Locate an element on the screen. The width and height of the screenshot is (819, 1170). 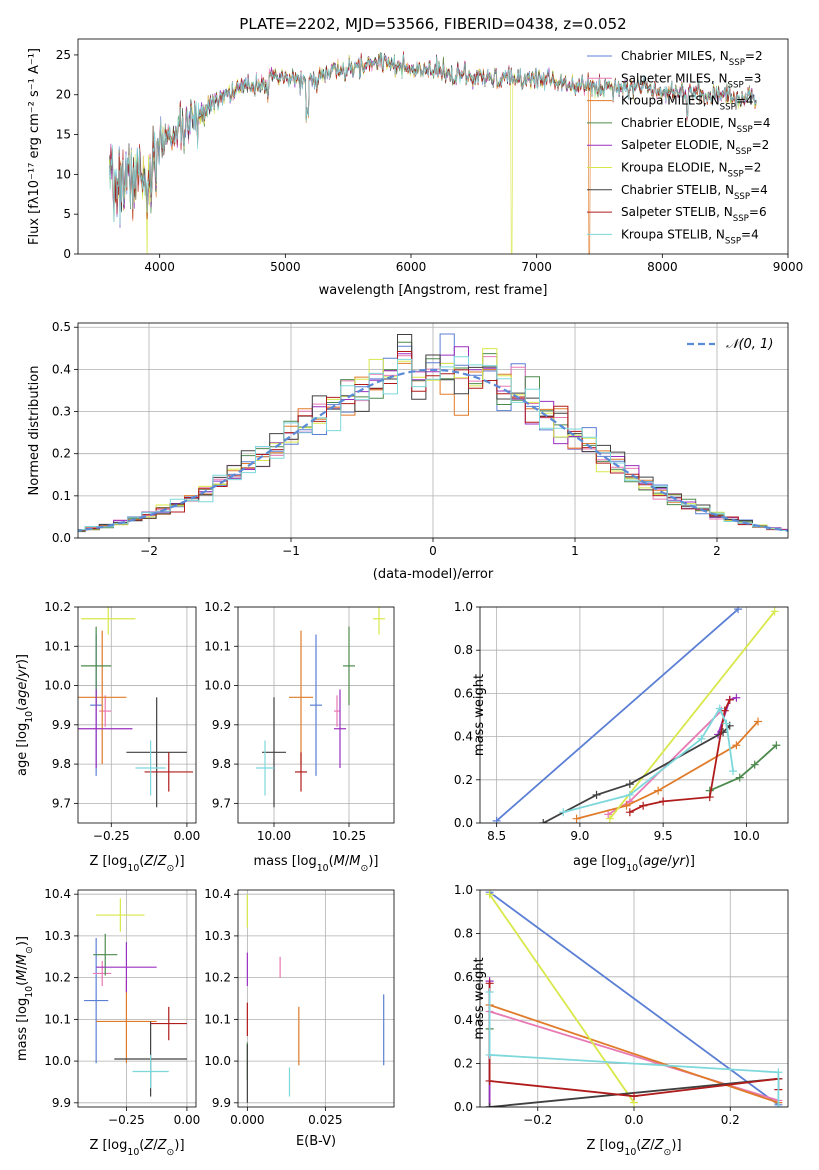
y-tick-label: 15 is located at coordinates (63, 135).